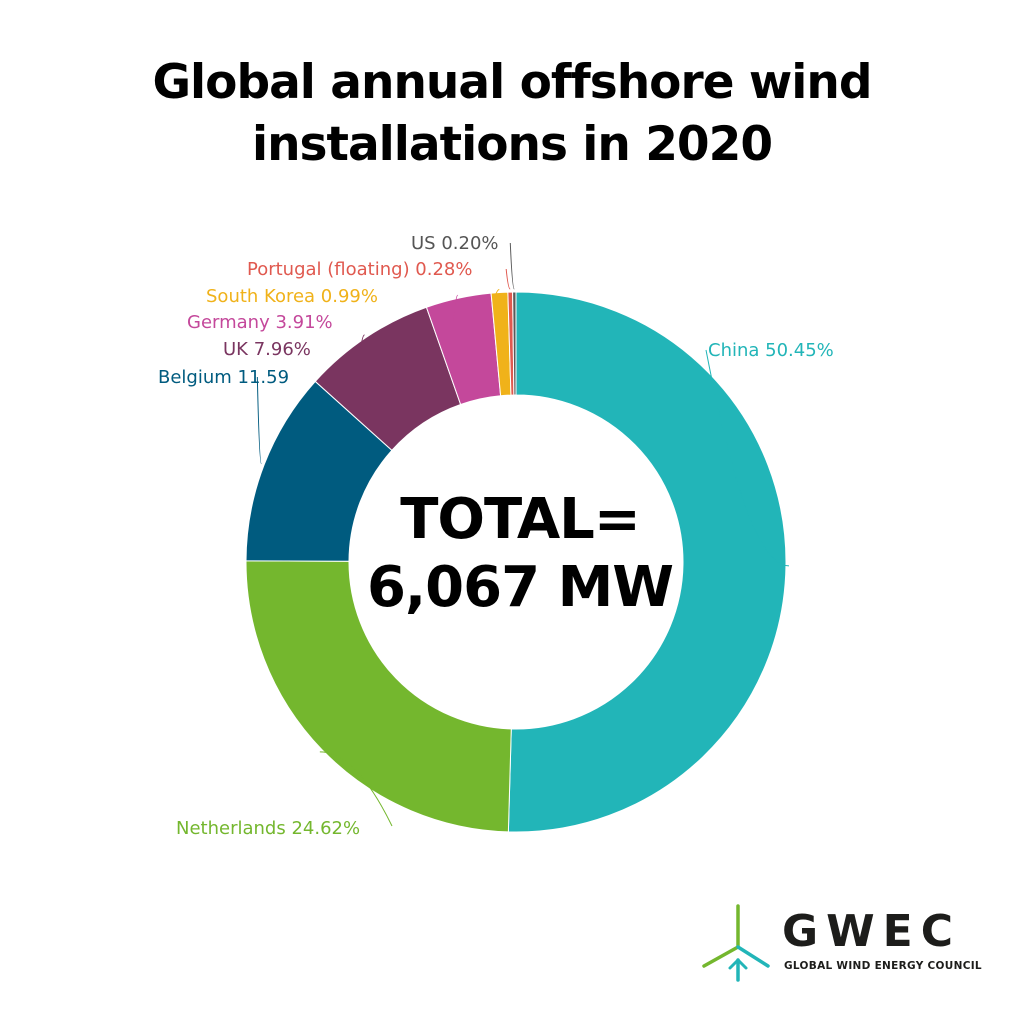 This screenshot has height=1024, width=1024. What do you see at coordinates (512, 144) in the screenshot?
I see `title-line-2: installations in 2020` at bounding box center [512, 144].